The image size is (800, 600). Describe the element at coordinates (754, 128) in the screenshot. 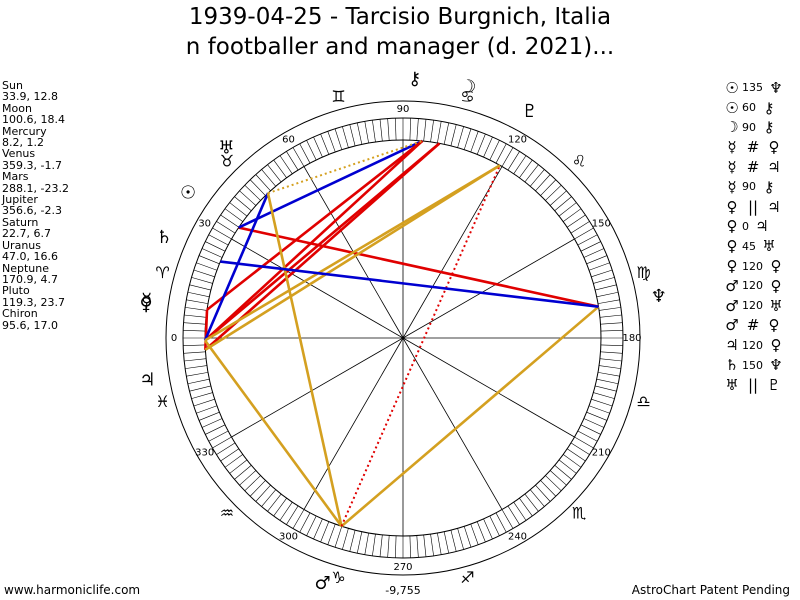

I see `aspect-row: ☽ 90 ⚷` at that location.